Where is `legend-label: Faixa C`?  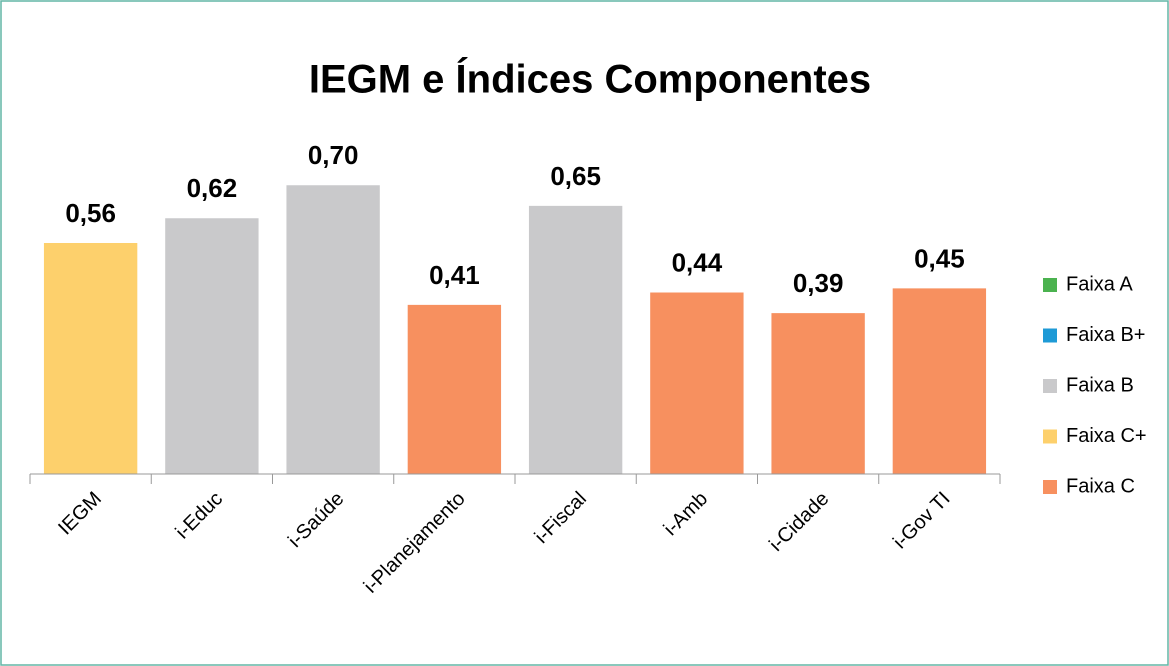 legend-label: Faixa C is located at coordinates (1100, 486).